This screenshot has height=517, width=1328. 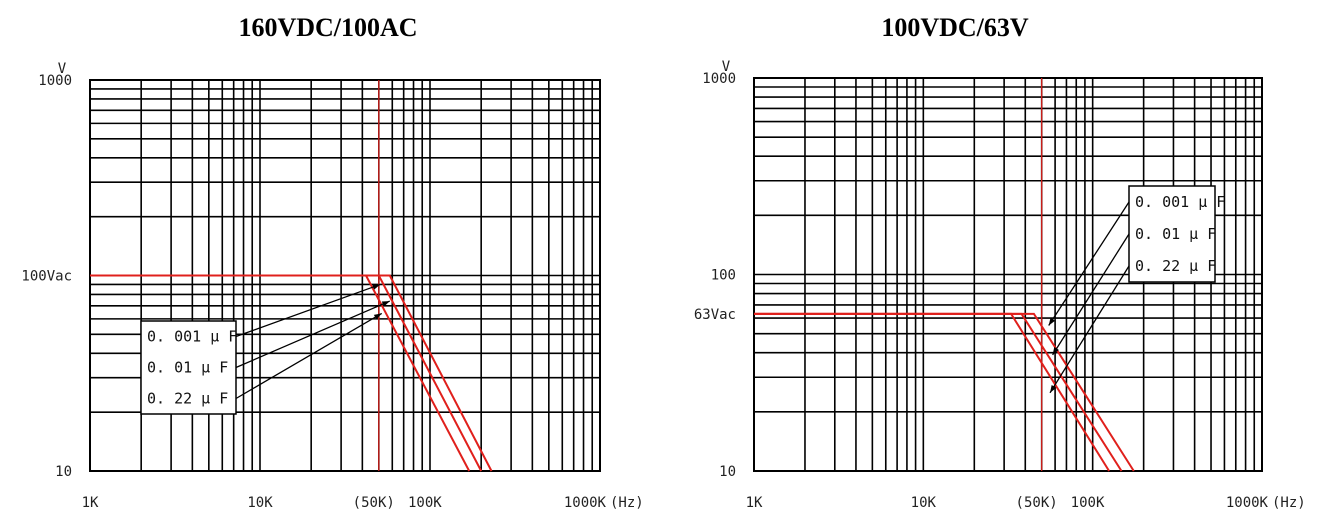 What do you see at coordinates (46, 277) in the screenshot?
I see `y-tick-label: 100Vac` at bounding box center [46, 277].